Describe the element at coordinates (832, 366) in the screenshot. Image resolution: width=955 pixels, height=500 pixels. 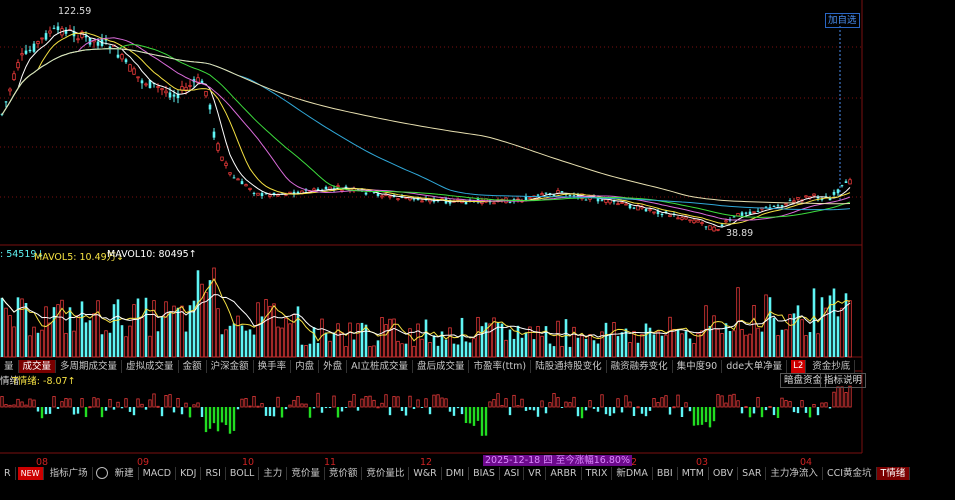
I see `indicator-tab-capital: 资金抄底` at that location.